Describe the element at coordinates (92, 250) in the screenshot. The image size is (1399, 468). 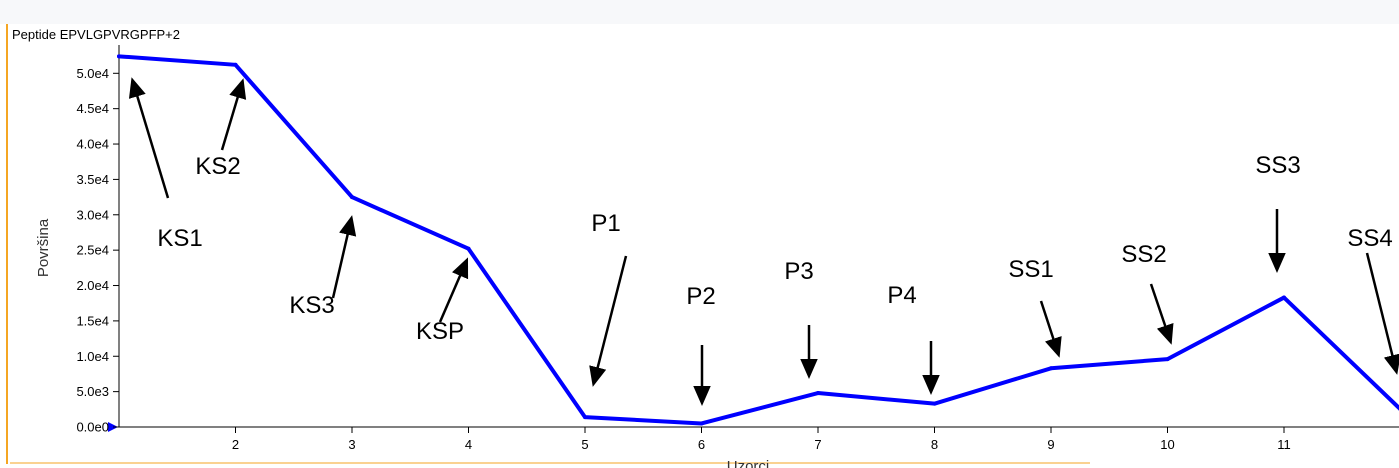
I see `y-tick-label: 2.5e4` at that location.